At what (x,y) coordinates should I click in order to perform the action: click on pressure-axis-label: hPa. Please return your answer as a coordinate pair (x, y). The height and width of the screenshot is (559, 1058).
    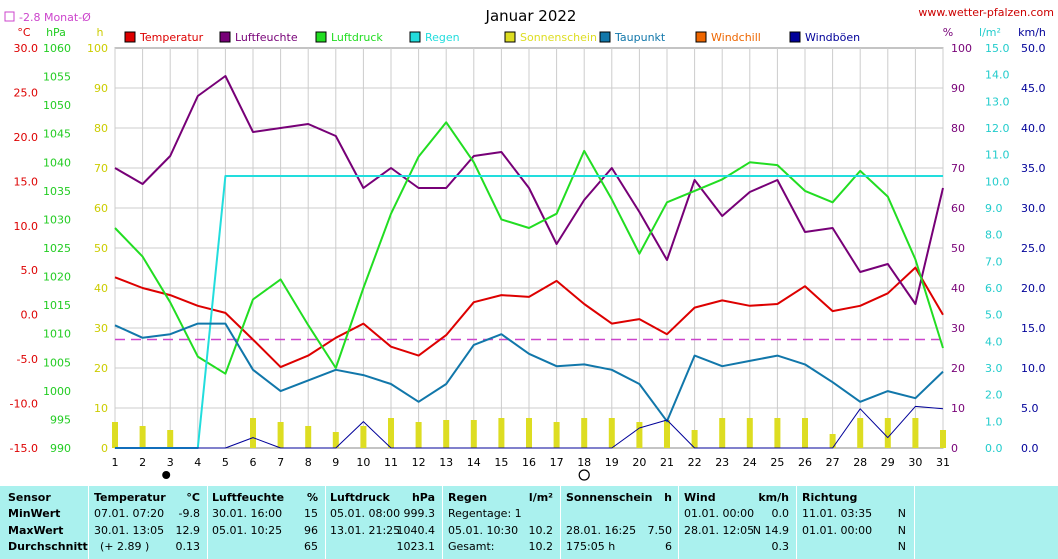
    Looking at the image, I should click on (56, 32).